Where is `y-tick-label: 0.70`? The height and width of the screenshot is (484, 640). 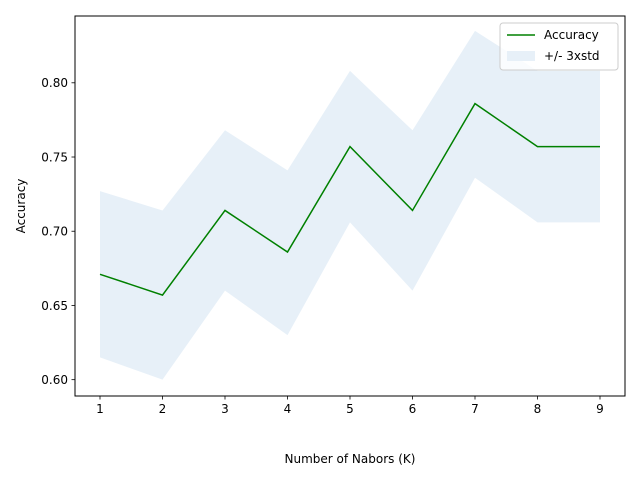
y-tick-label: 0.70 is located at coordinates (54, 232).